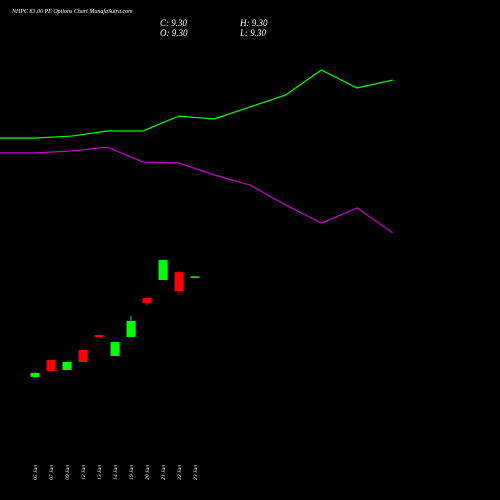 This screenshot has width=500, height=500. Describe the element at coordinates (174, 23) in the screenshot. I see `ohlc-close: C: 9.30` at that location.